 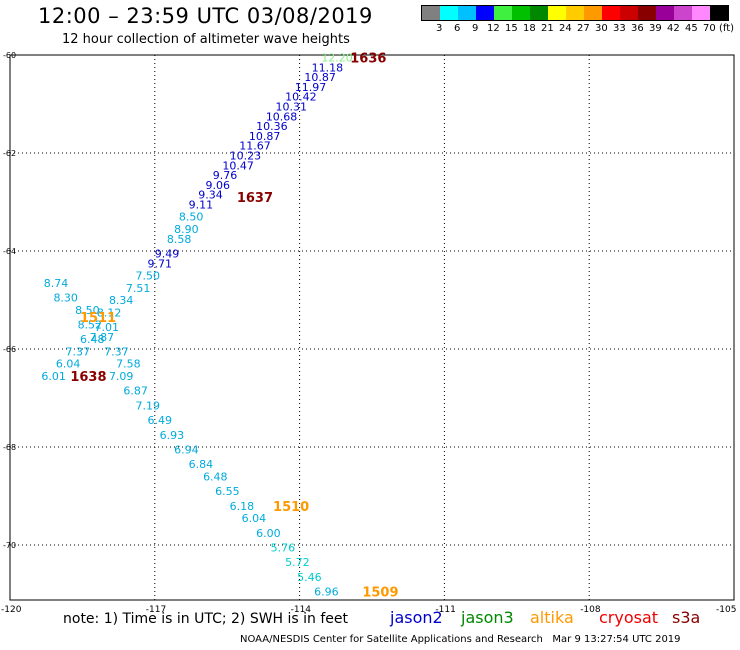 What do you see at coordinates (511, 28) in the screenshot?
I see `color-scale-label: 15` at bounding box center [511, 28].